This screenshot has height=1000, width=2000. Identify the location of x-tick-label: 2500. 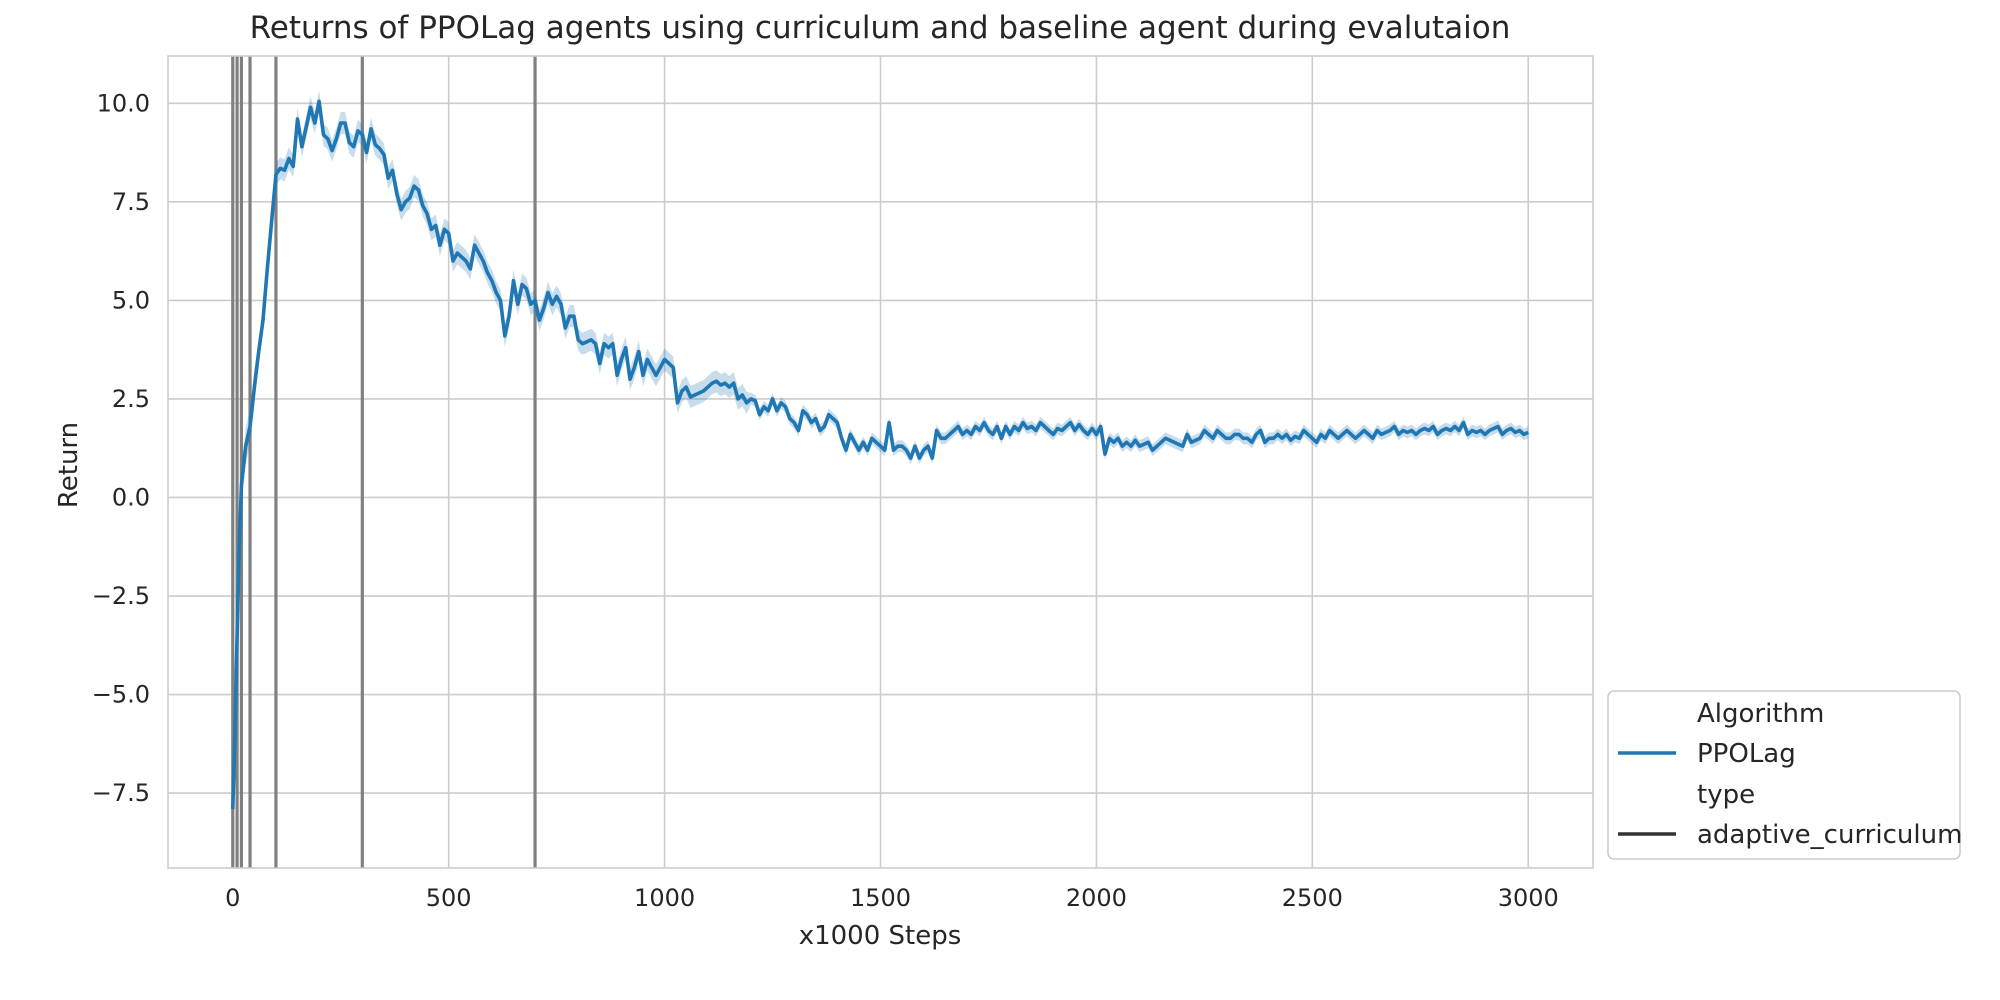
(1312, 898).